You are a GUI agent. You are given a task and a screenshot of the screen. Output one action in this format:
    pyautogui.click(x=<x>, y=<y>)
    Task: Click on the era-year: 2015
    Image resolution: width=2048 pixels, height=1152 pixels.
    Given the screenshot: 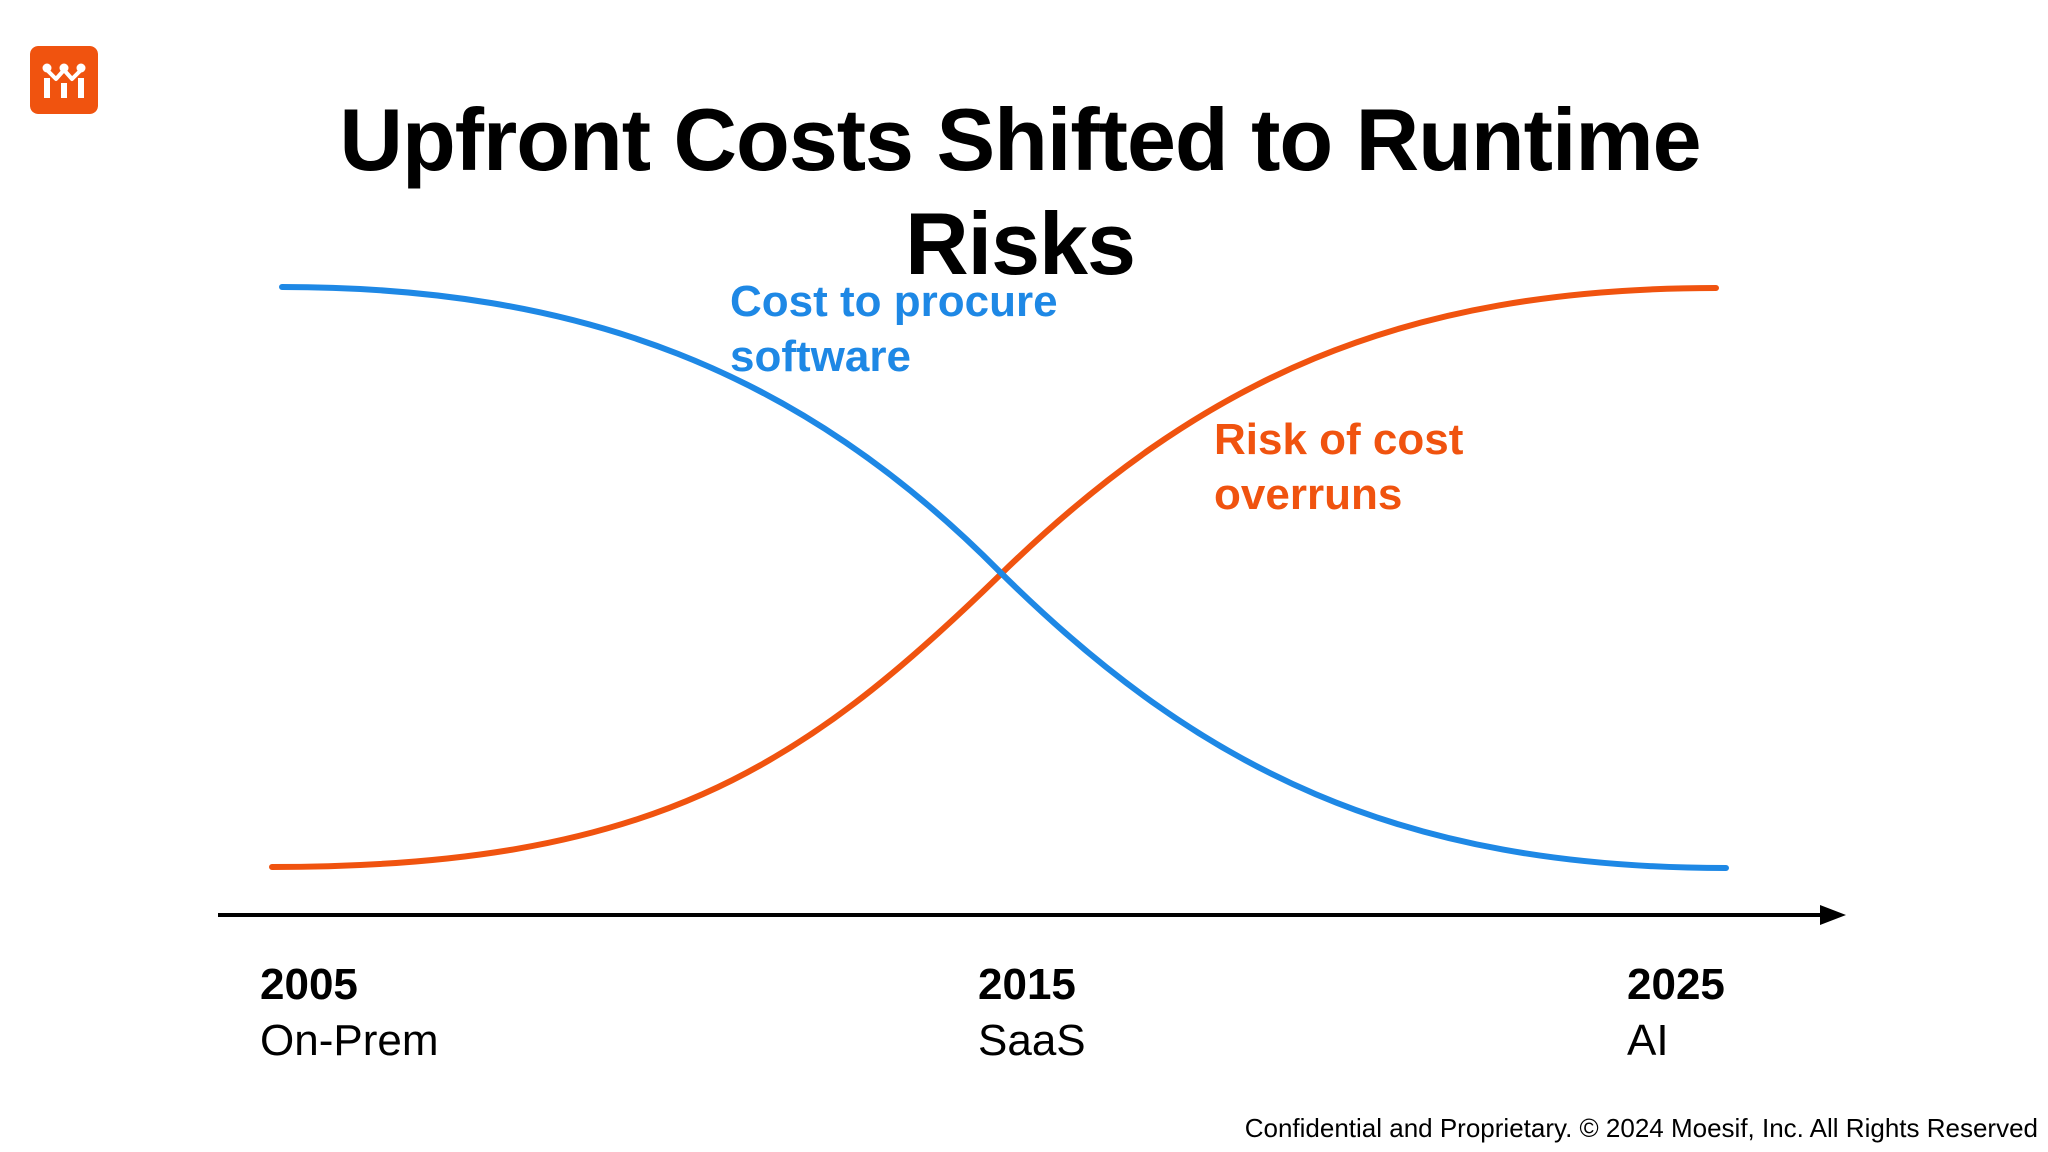 What is the action you would take?
    pyautogui.click(x=1027, y=984)
    